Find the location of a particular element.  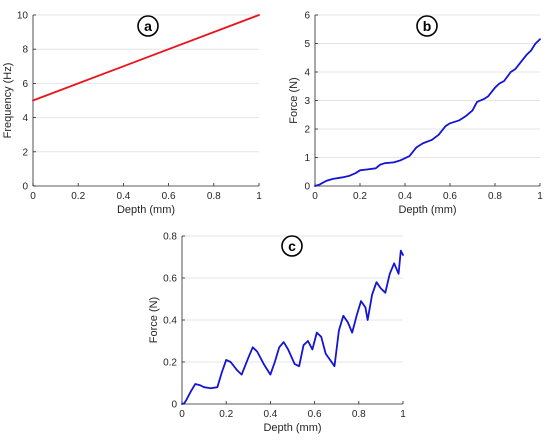

y-tick-label: 1 is located at coordinates (307, 158).